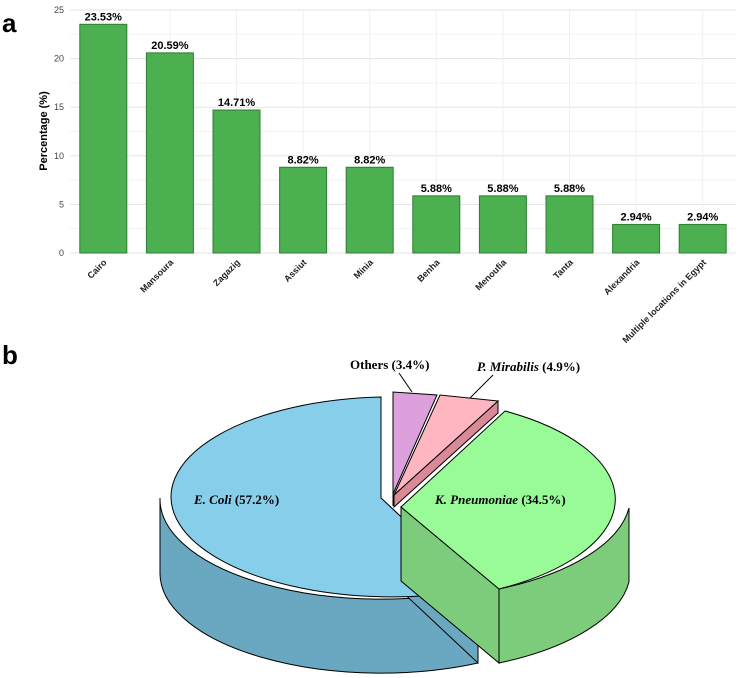 This screenshot has width=744, height=678. What do you see at coordinates (59, 107) in the screenshot?
I see `bar-y-tick-label: 15` at bounding box center [59, 107].